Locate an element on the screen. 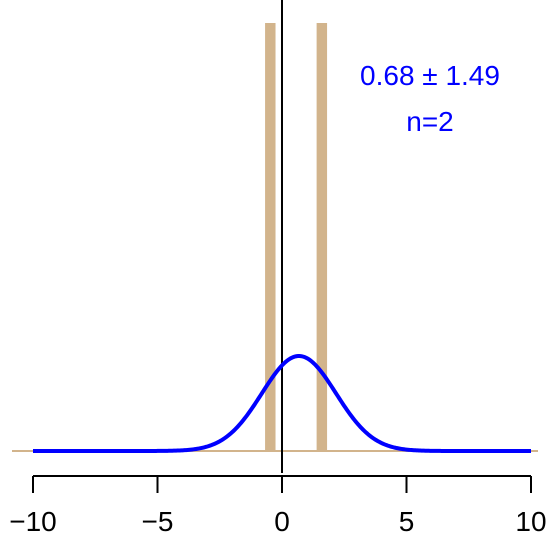  x-axis: −10 −5 0 5 10 is located at coordinates (278, 506).